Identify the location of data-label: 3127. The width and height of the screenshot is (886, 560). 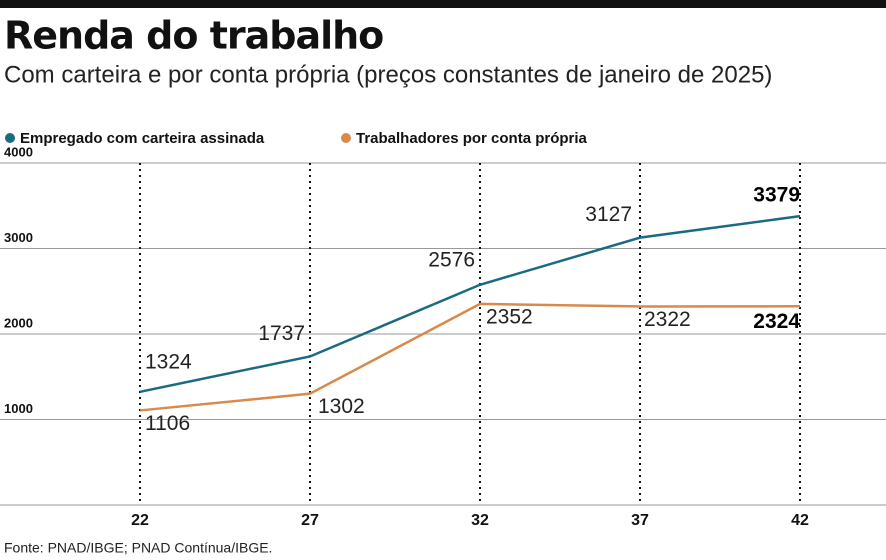
(608, 214).